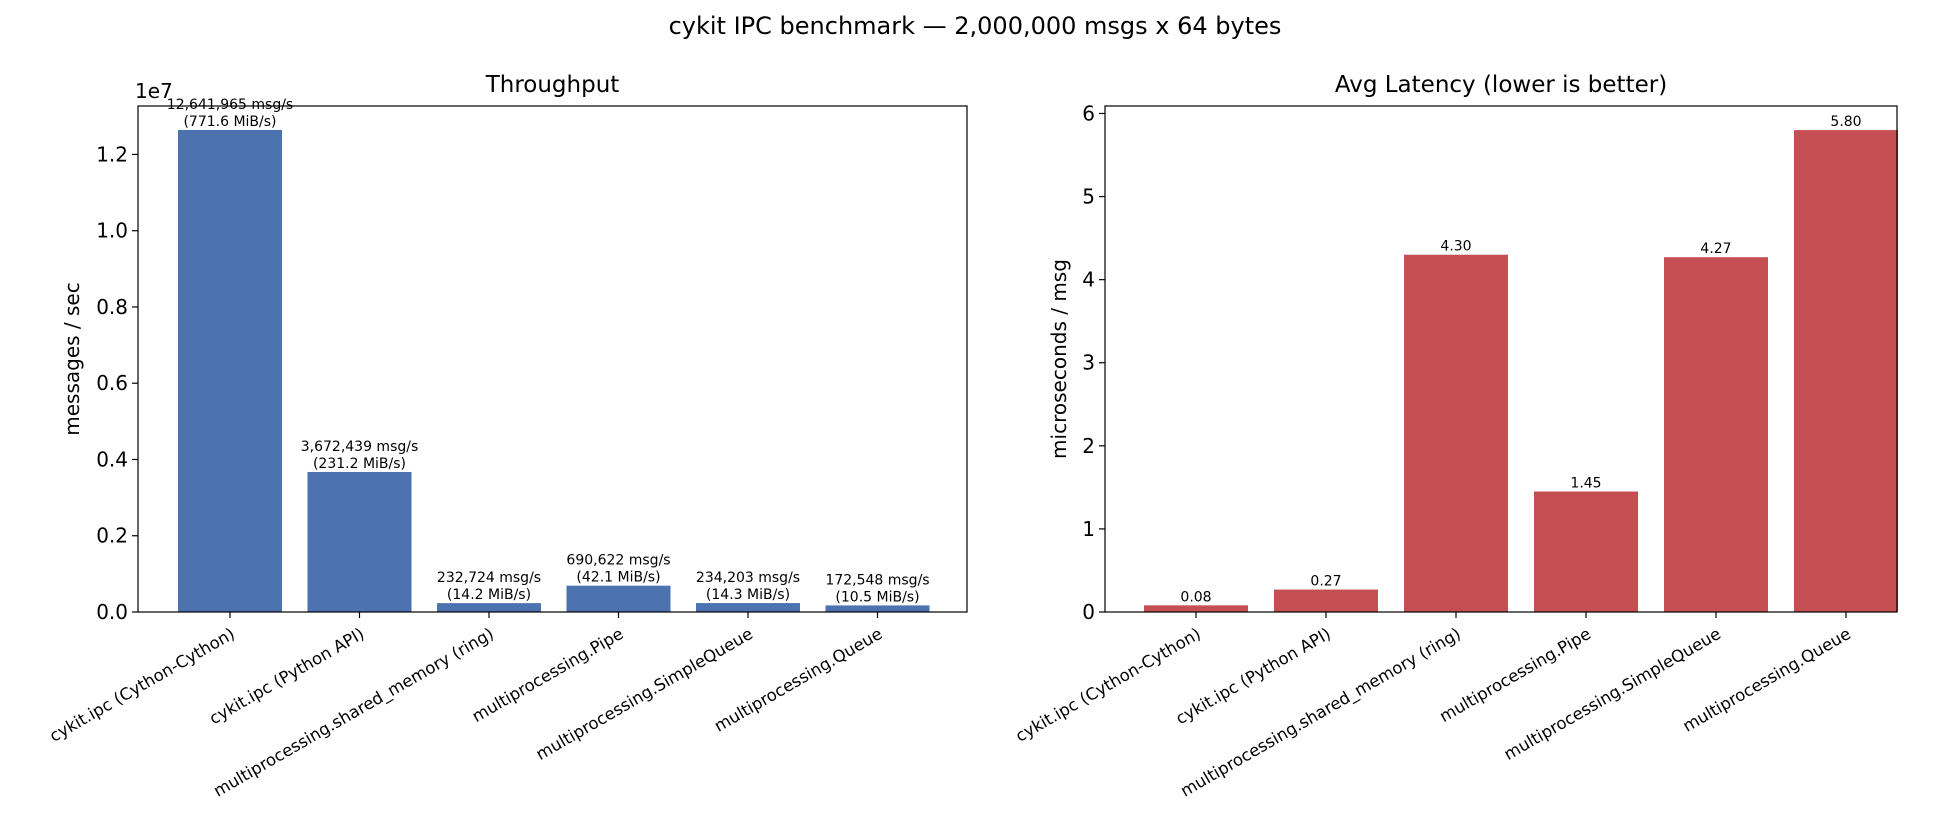  What do you see at coordinates (1088, 529) in the screenshot?
I see `y-tick-label: 1` at bounding box center [1088, 529].